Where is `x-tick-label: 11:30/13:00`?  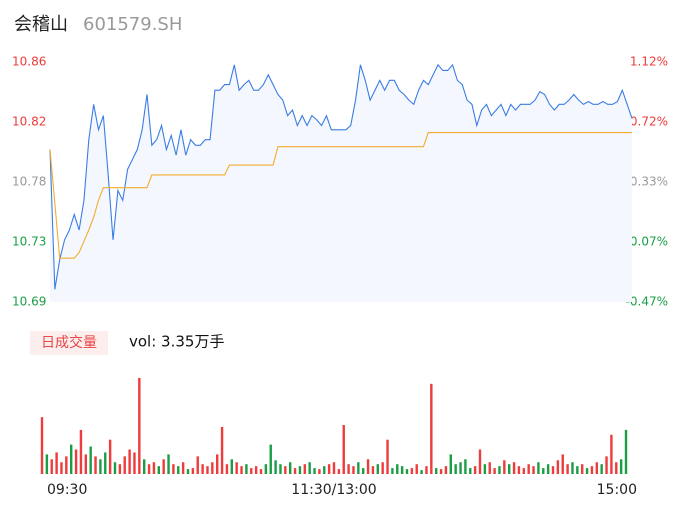 x-tick-label: 11:30/13:00 is located at coordinates (333, 490).